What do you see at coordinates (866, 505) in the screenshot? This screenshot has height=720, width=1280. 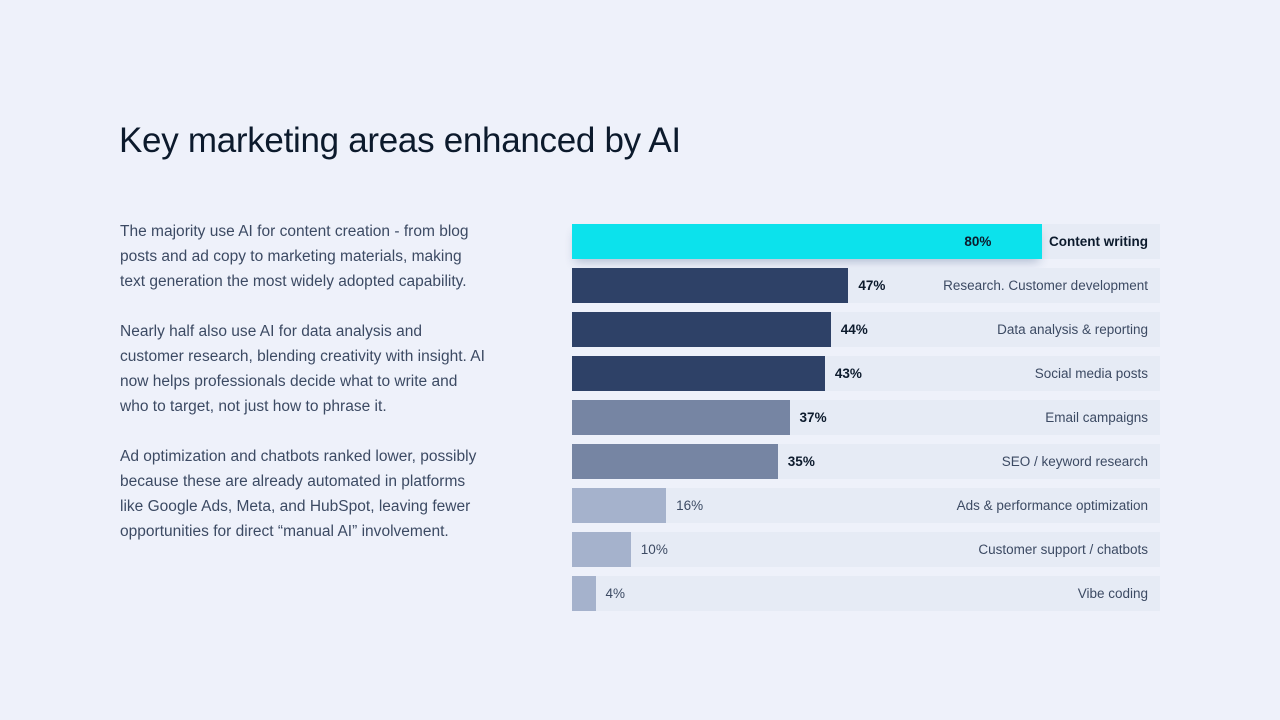 I see `bar-row: 16% Ads & performance optimization` at bounding box center [866, 505].